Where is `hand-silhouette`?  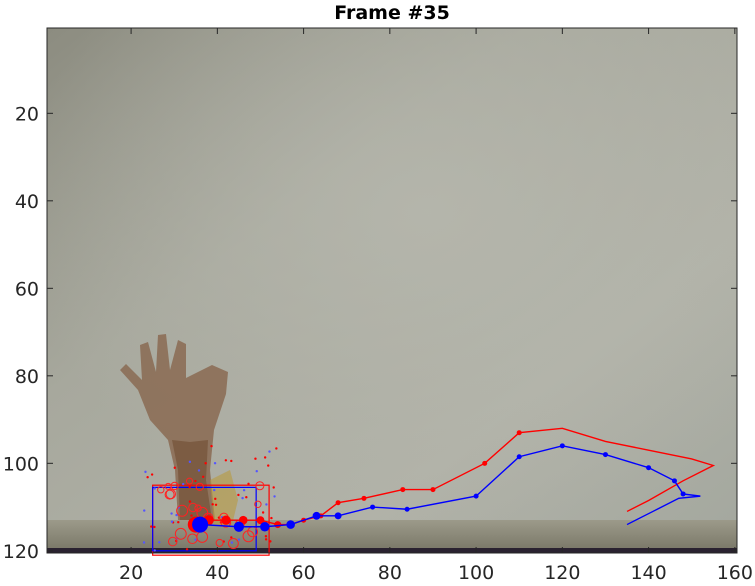
hand-silhouette is located at coordinates (179, 429).